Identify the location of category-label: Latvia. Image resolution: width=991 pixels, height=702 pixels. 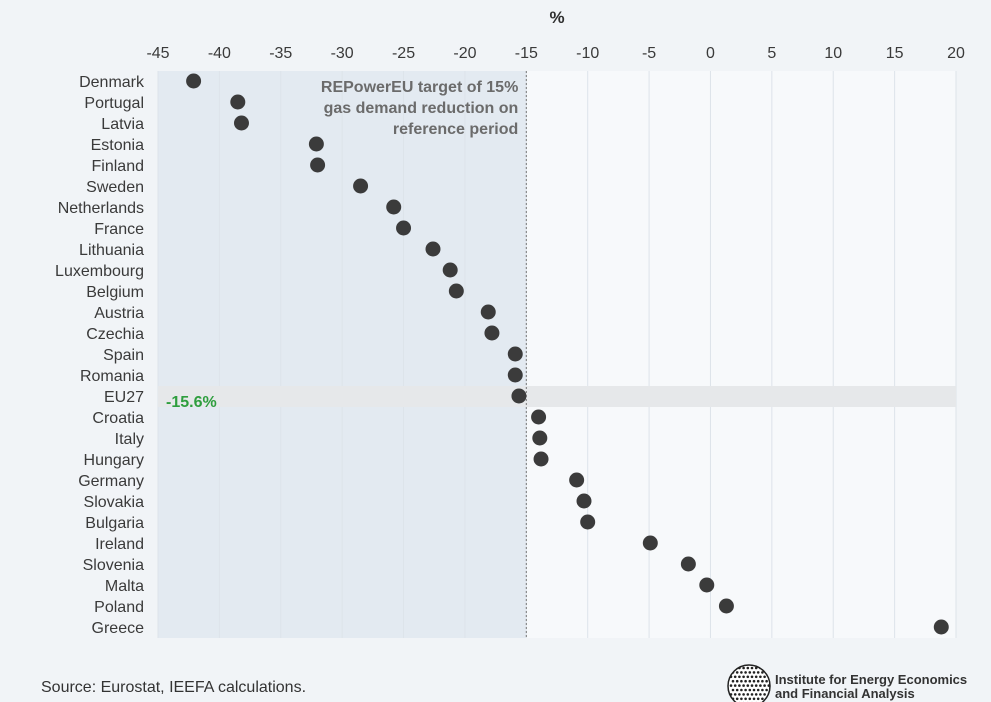
(122, 124).